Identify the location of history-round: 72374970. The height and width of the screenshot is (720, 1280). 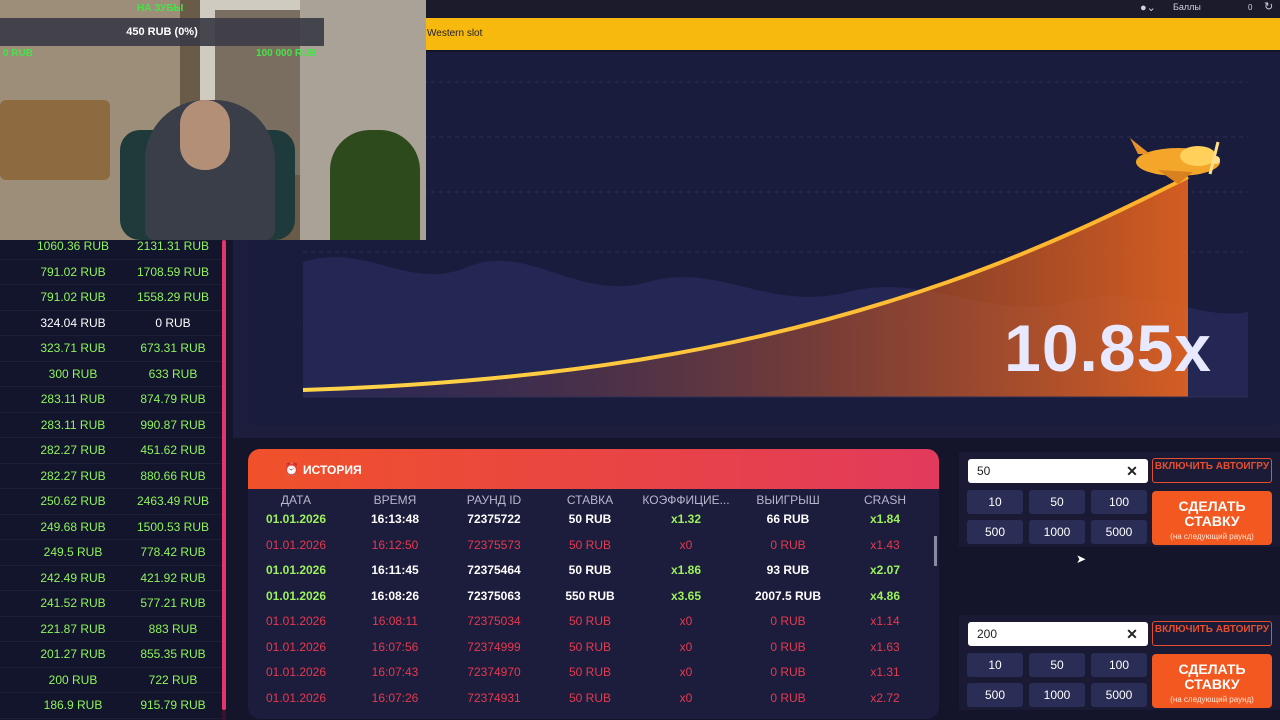
(494, 672).